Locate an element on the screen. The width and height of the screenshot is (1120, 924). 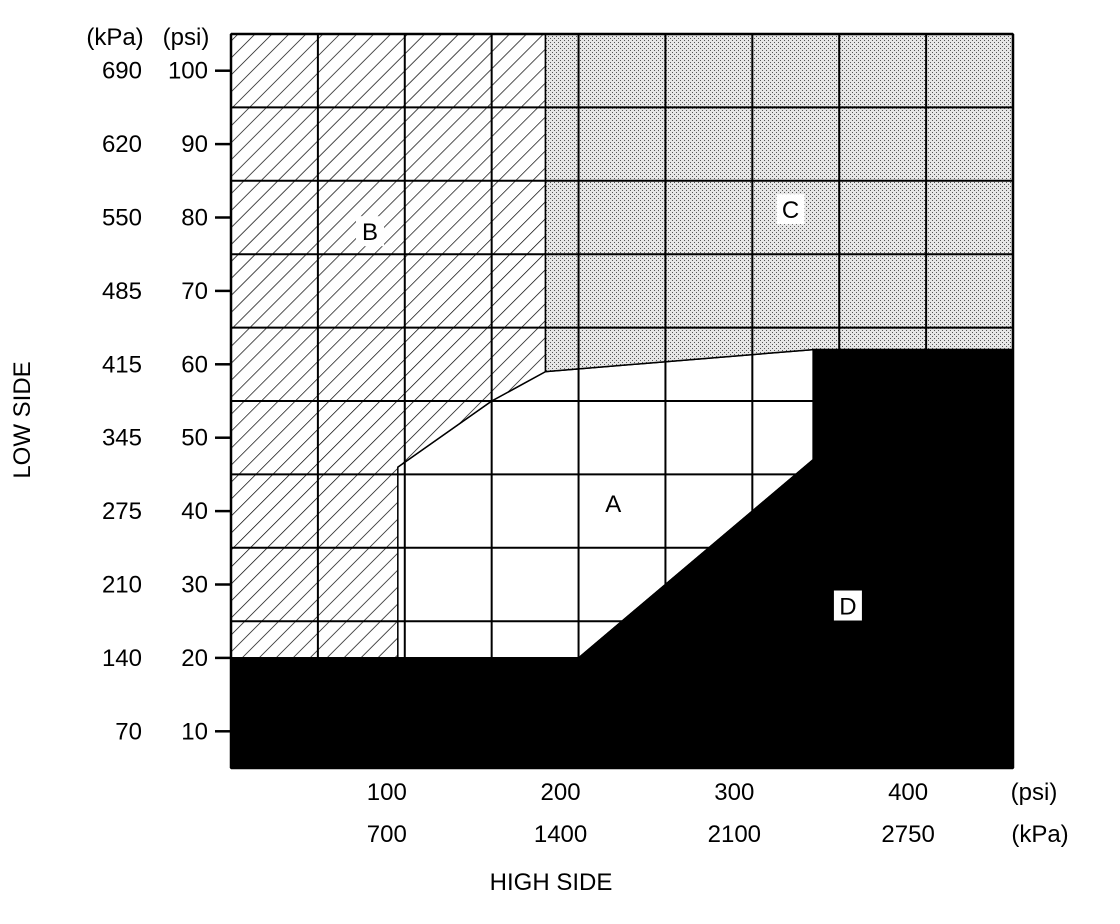
y-tick-label-psi: 20 is located at coordinates (194, 658).